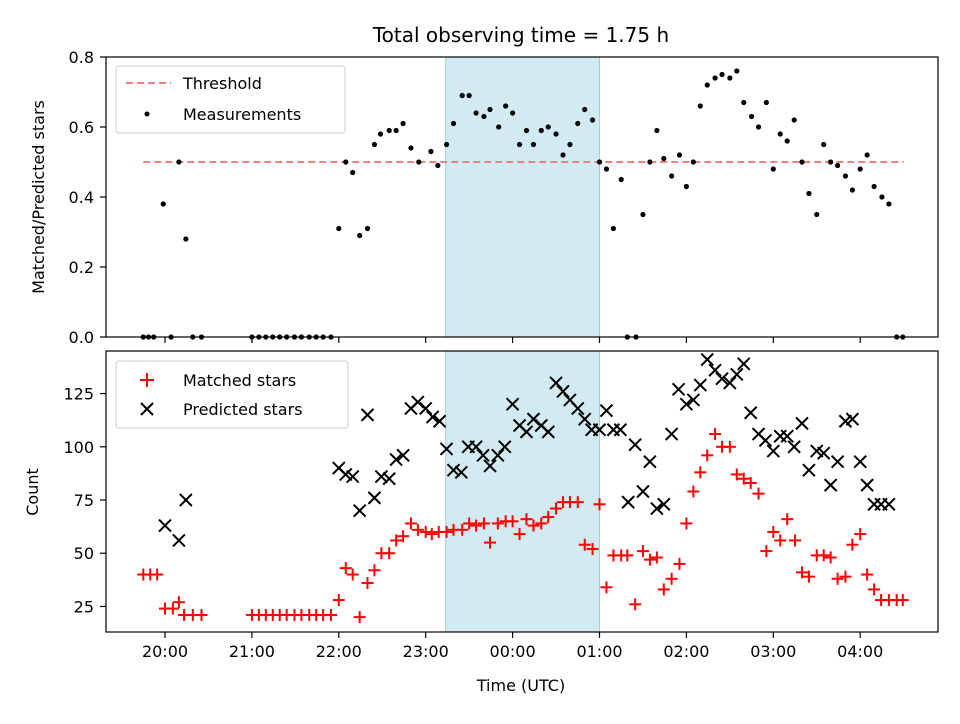 The height and width of the screenshot is (724, 960). Describe the element at coordinates (32, 492) in the screenshot. I see `bottom-y-axis-label: Count` at that location.